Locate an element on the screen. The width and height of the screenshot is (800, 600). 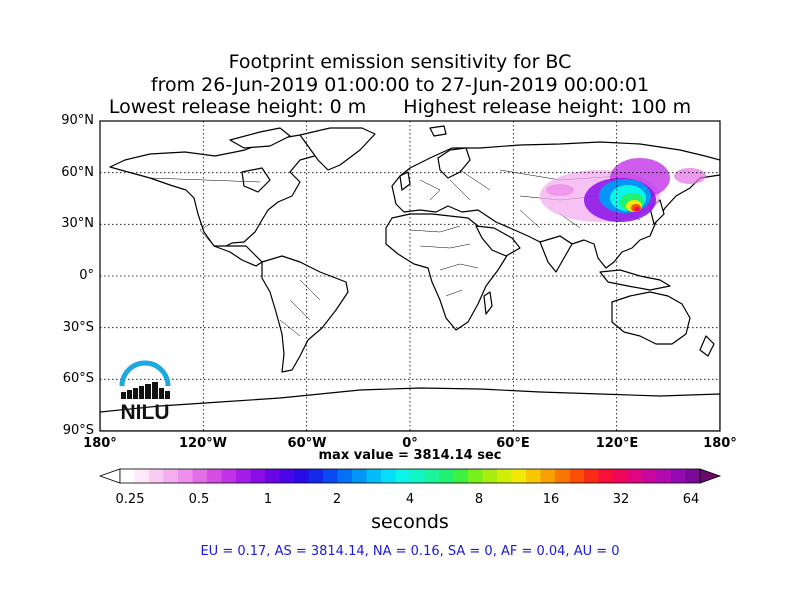
highest-release-height: Highest release height: 100 m is located at coordinates (547, 107).